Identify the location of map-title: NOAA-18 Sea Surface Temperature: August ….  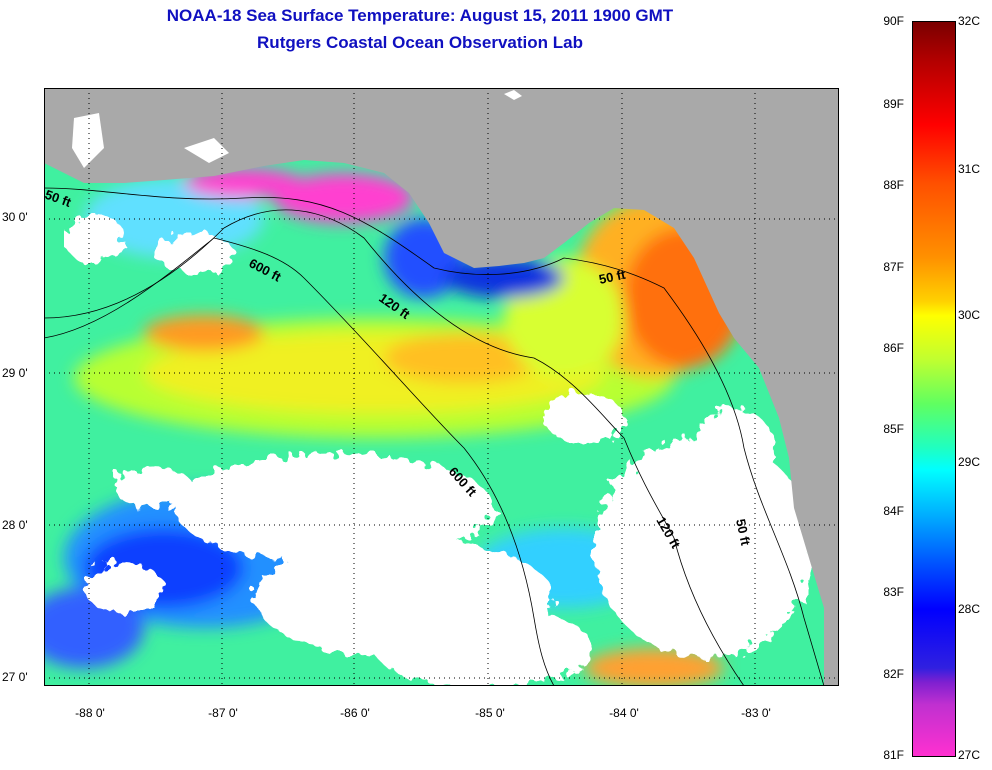
(420, 15).